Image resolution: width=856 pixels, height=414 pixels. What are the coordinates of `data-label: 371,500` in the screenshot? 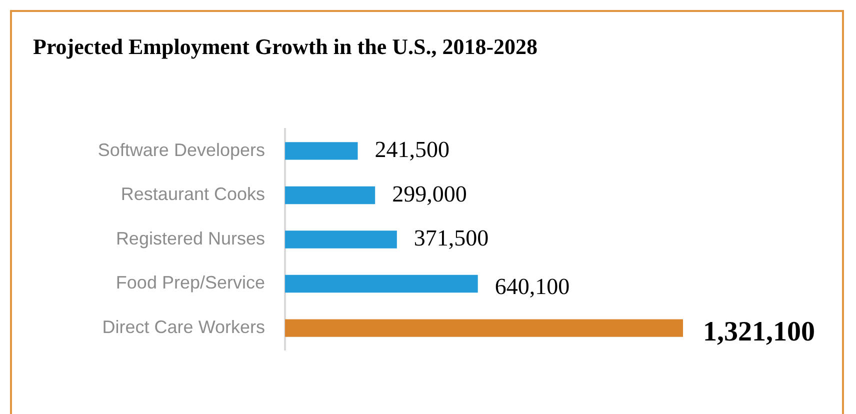 It's located at (451, 238).